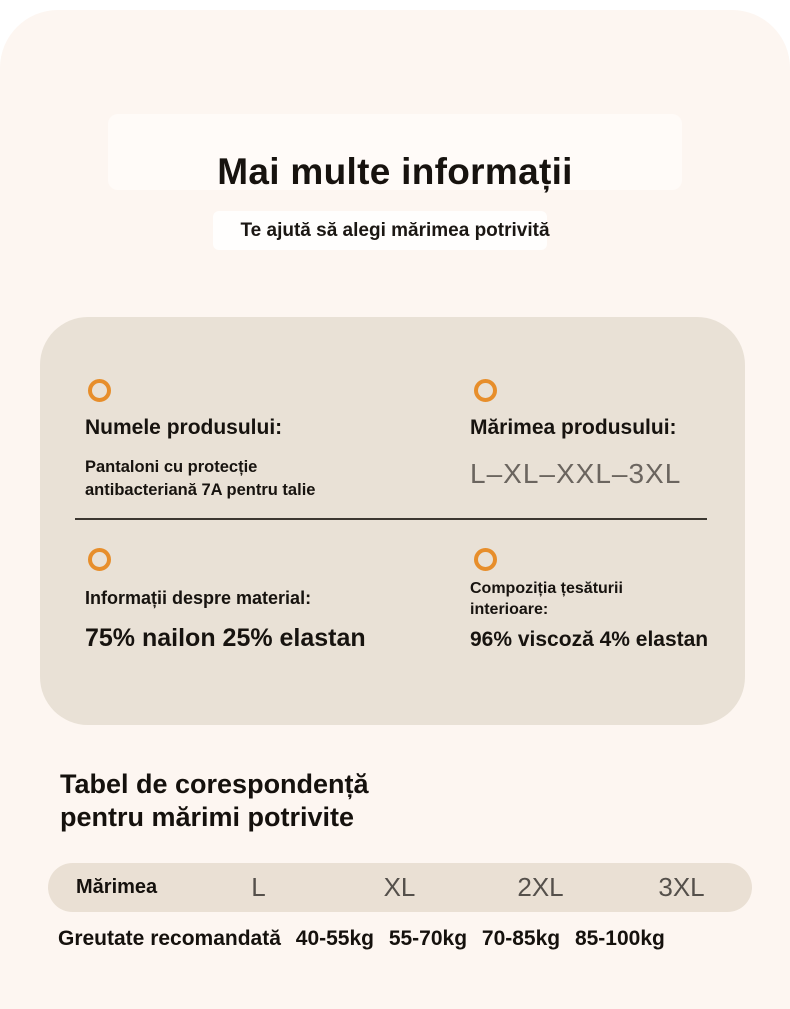  Describe the element at coordinates (428, 938) in the screenshot. I see `weight-value-xl: 55-70kg` at that location.